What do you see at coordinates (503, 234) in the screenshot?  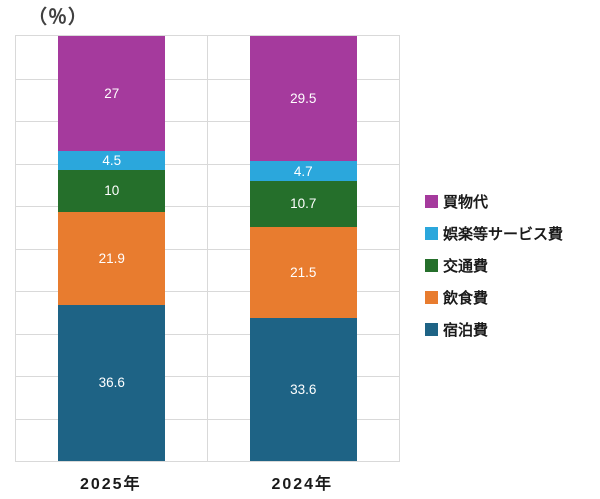 I see `legend-label: 娯楽等サービス費` at bounding box center [503, 234].